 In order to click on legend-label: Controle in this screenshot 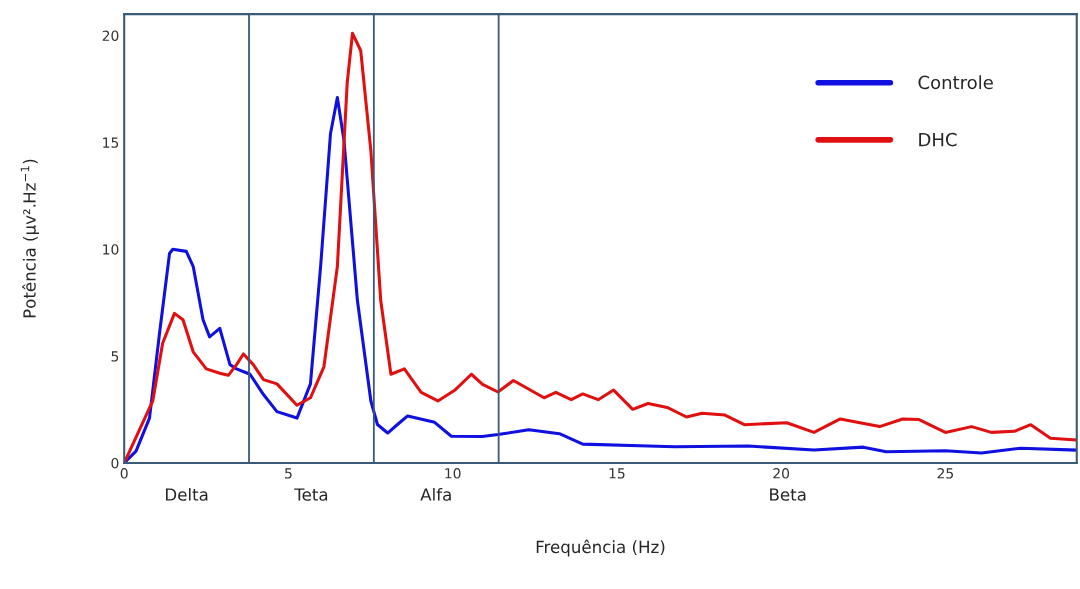, I will do `click(955, 82)`.